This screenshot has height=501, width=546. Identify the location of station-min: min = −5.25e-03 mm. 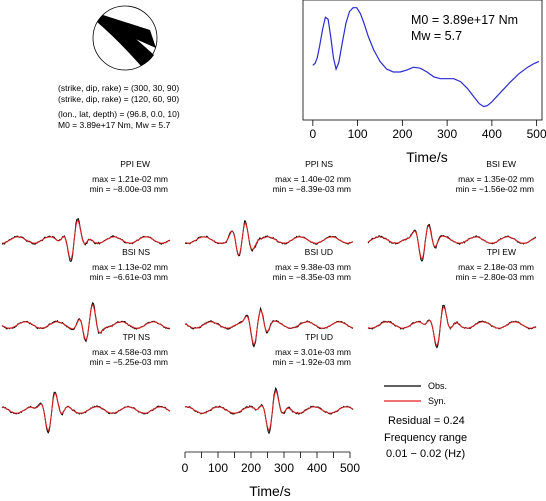
(129, 362).